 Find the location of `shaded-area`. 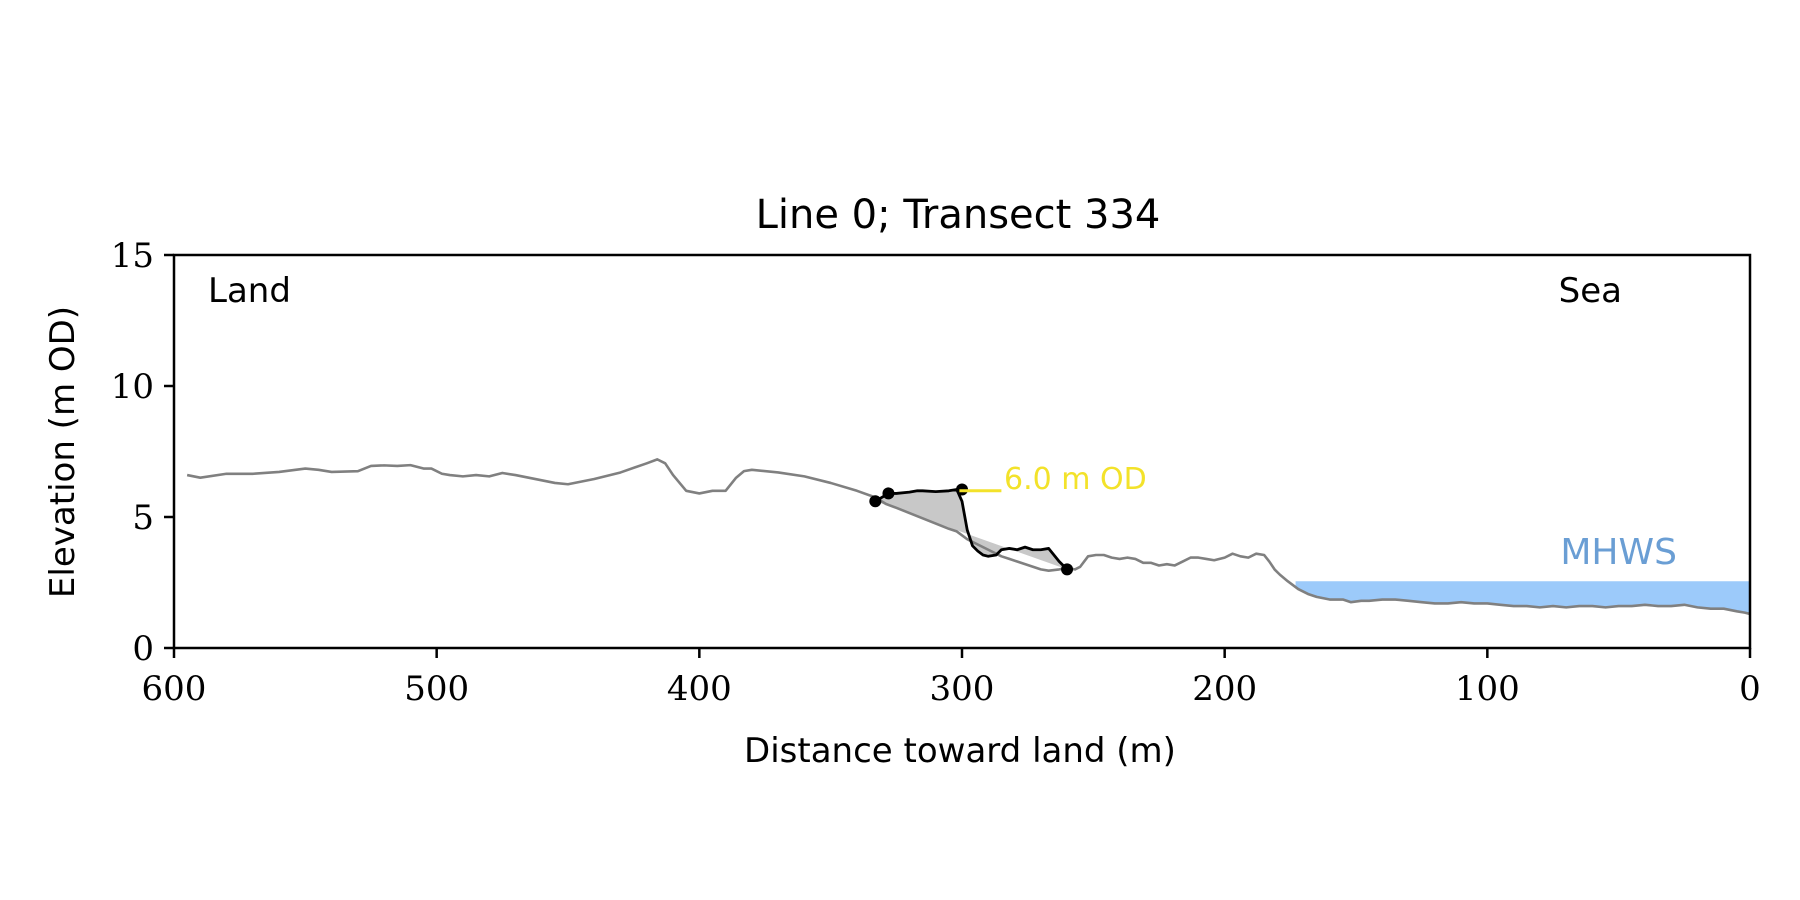

shaded-area is located at coordinates (971, 529).